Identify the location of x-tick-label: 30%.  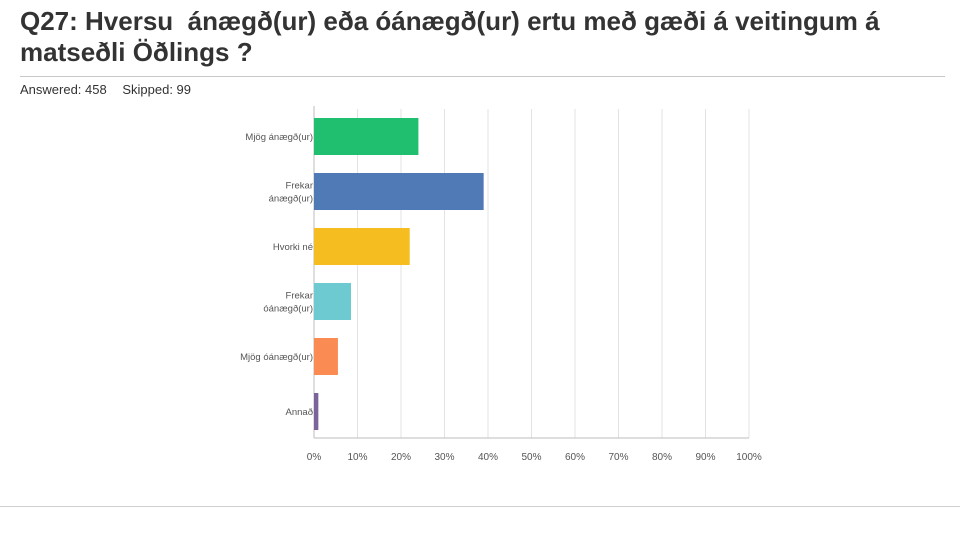
(444, 457).